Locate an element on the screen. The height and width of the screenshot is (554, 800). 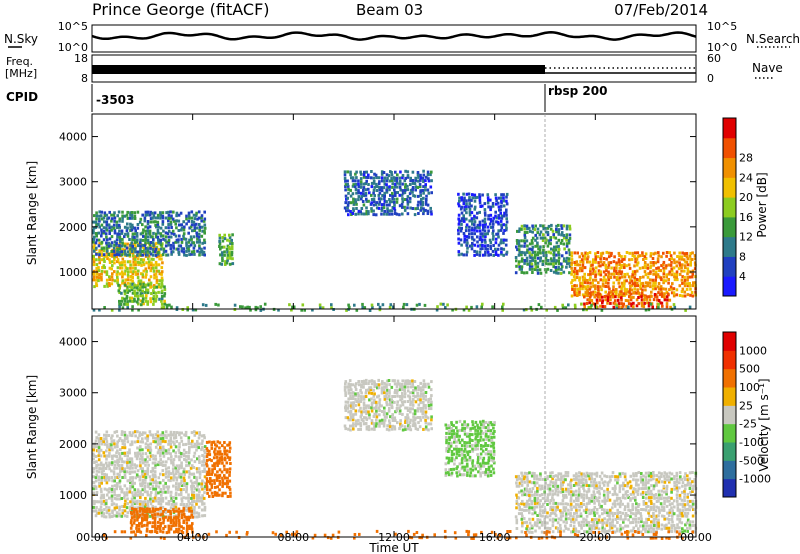
colorbar-segment is located at coordinates (729, 266).